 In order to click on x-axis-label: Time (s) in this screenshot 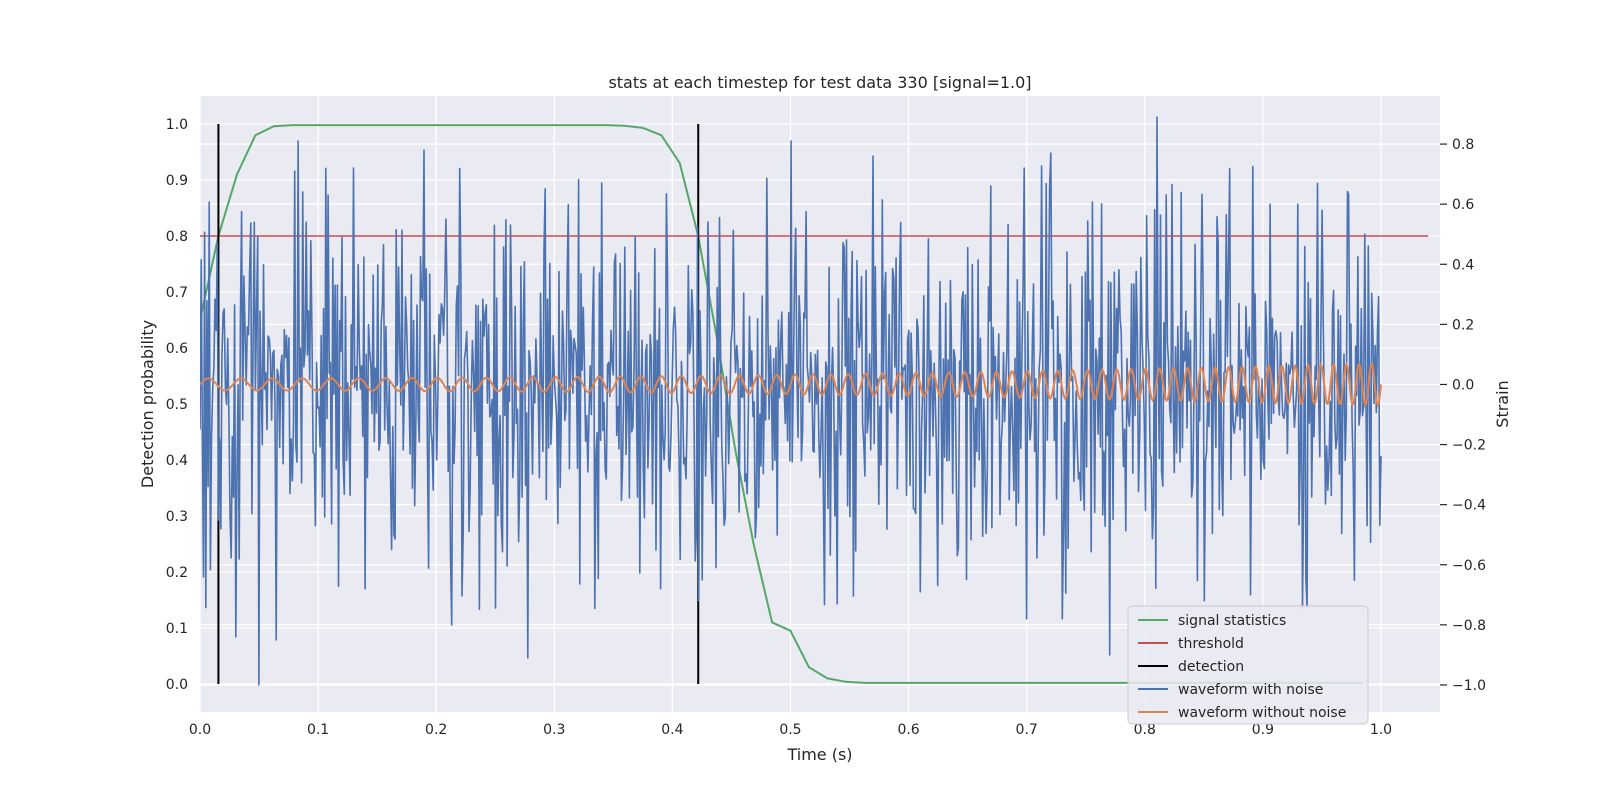, I will do `click(819, 754)`.